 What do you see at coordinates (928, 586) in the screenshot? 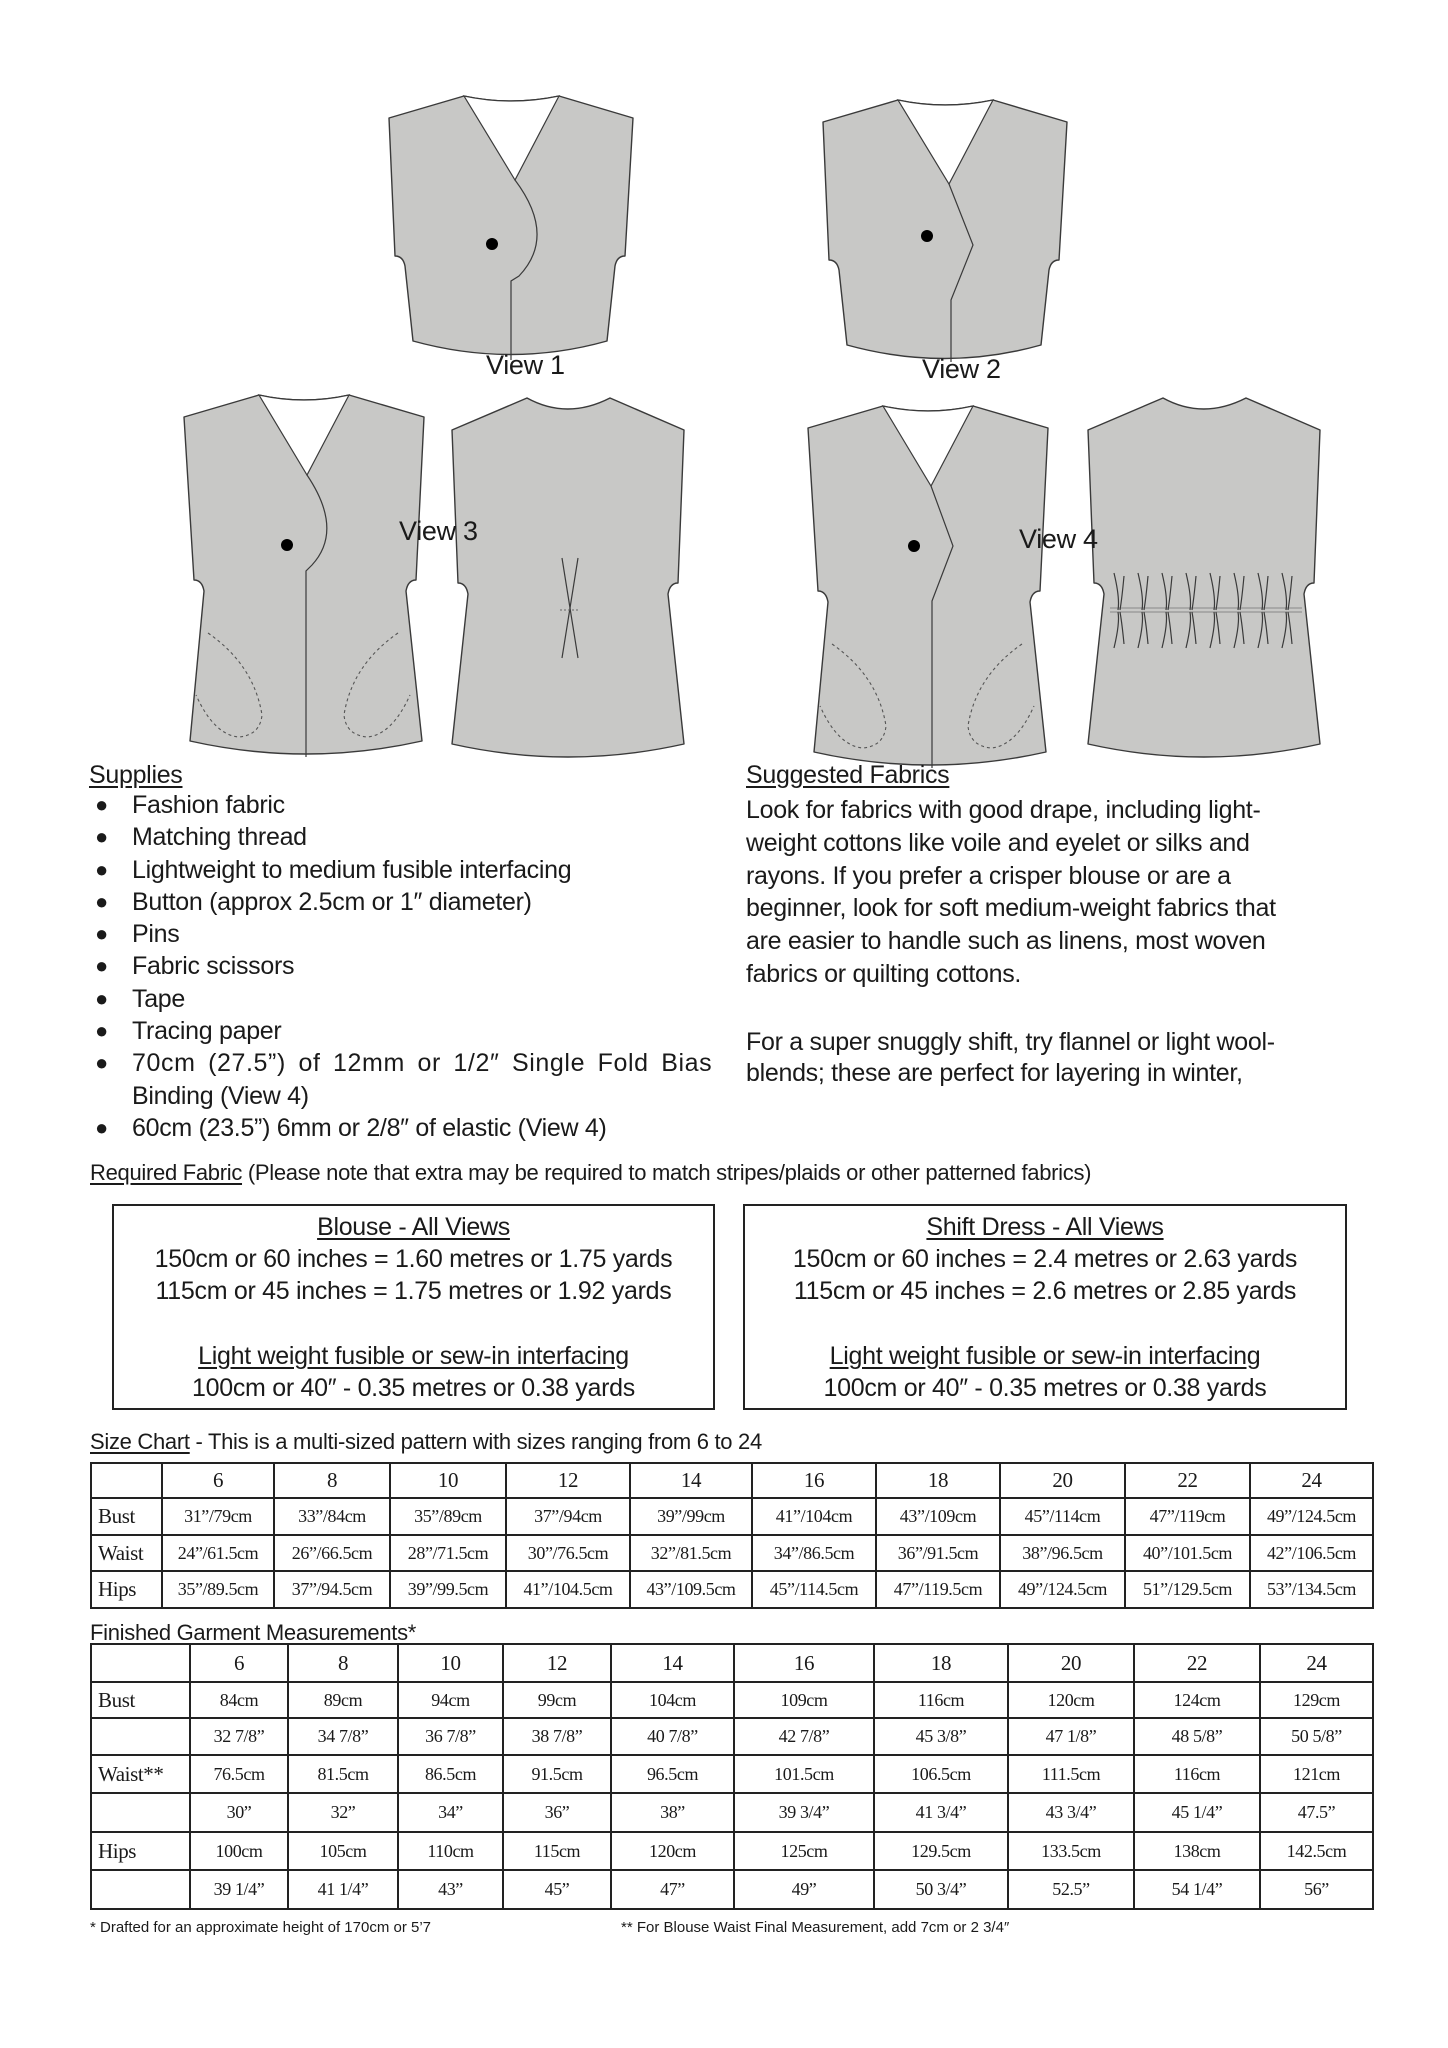
I see `view-4-dress-front` at bounding box center [928, 586].